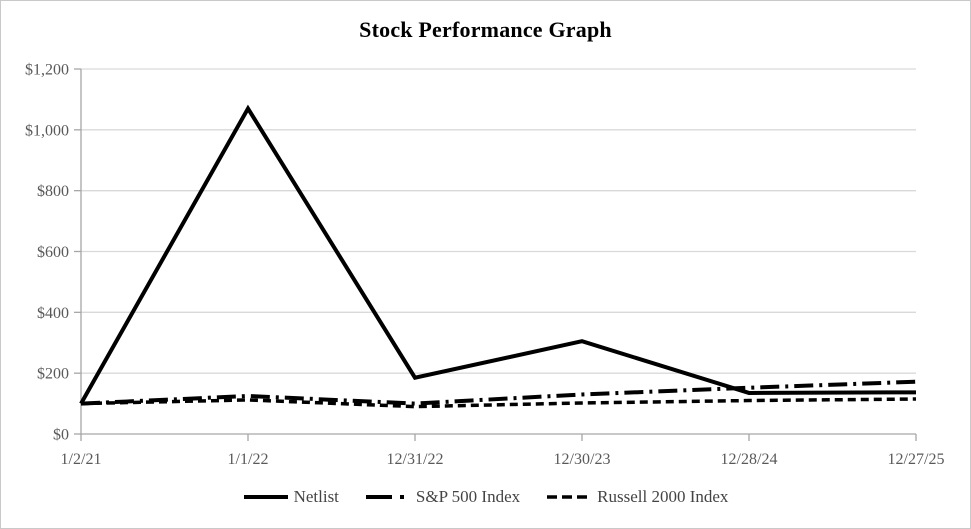 This screenshot has height=529, width=971. I want to click on legend-label: Russell 2000 Index, so click(663, 496).